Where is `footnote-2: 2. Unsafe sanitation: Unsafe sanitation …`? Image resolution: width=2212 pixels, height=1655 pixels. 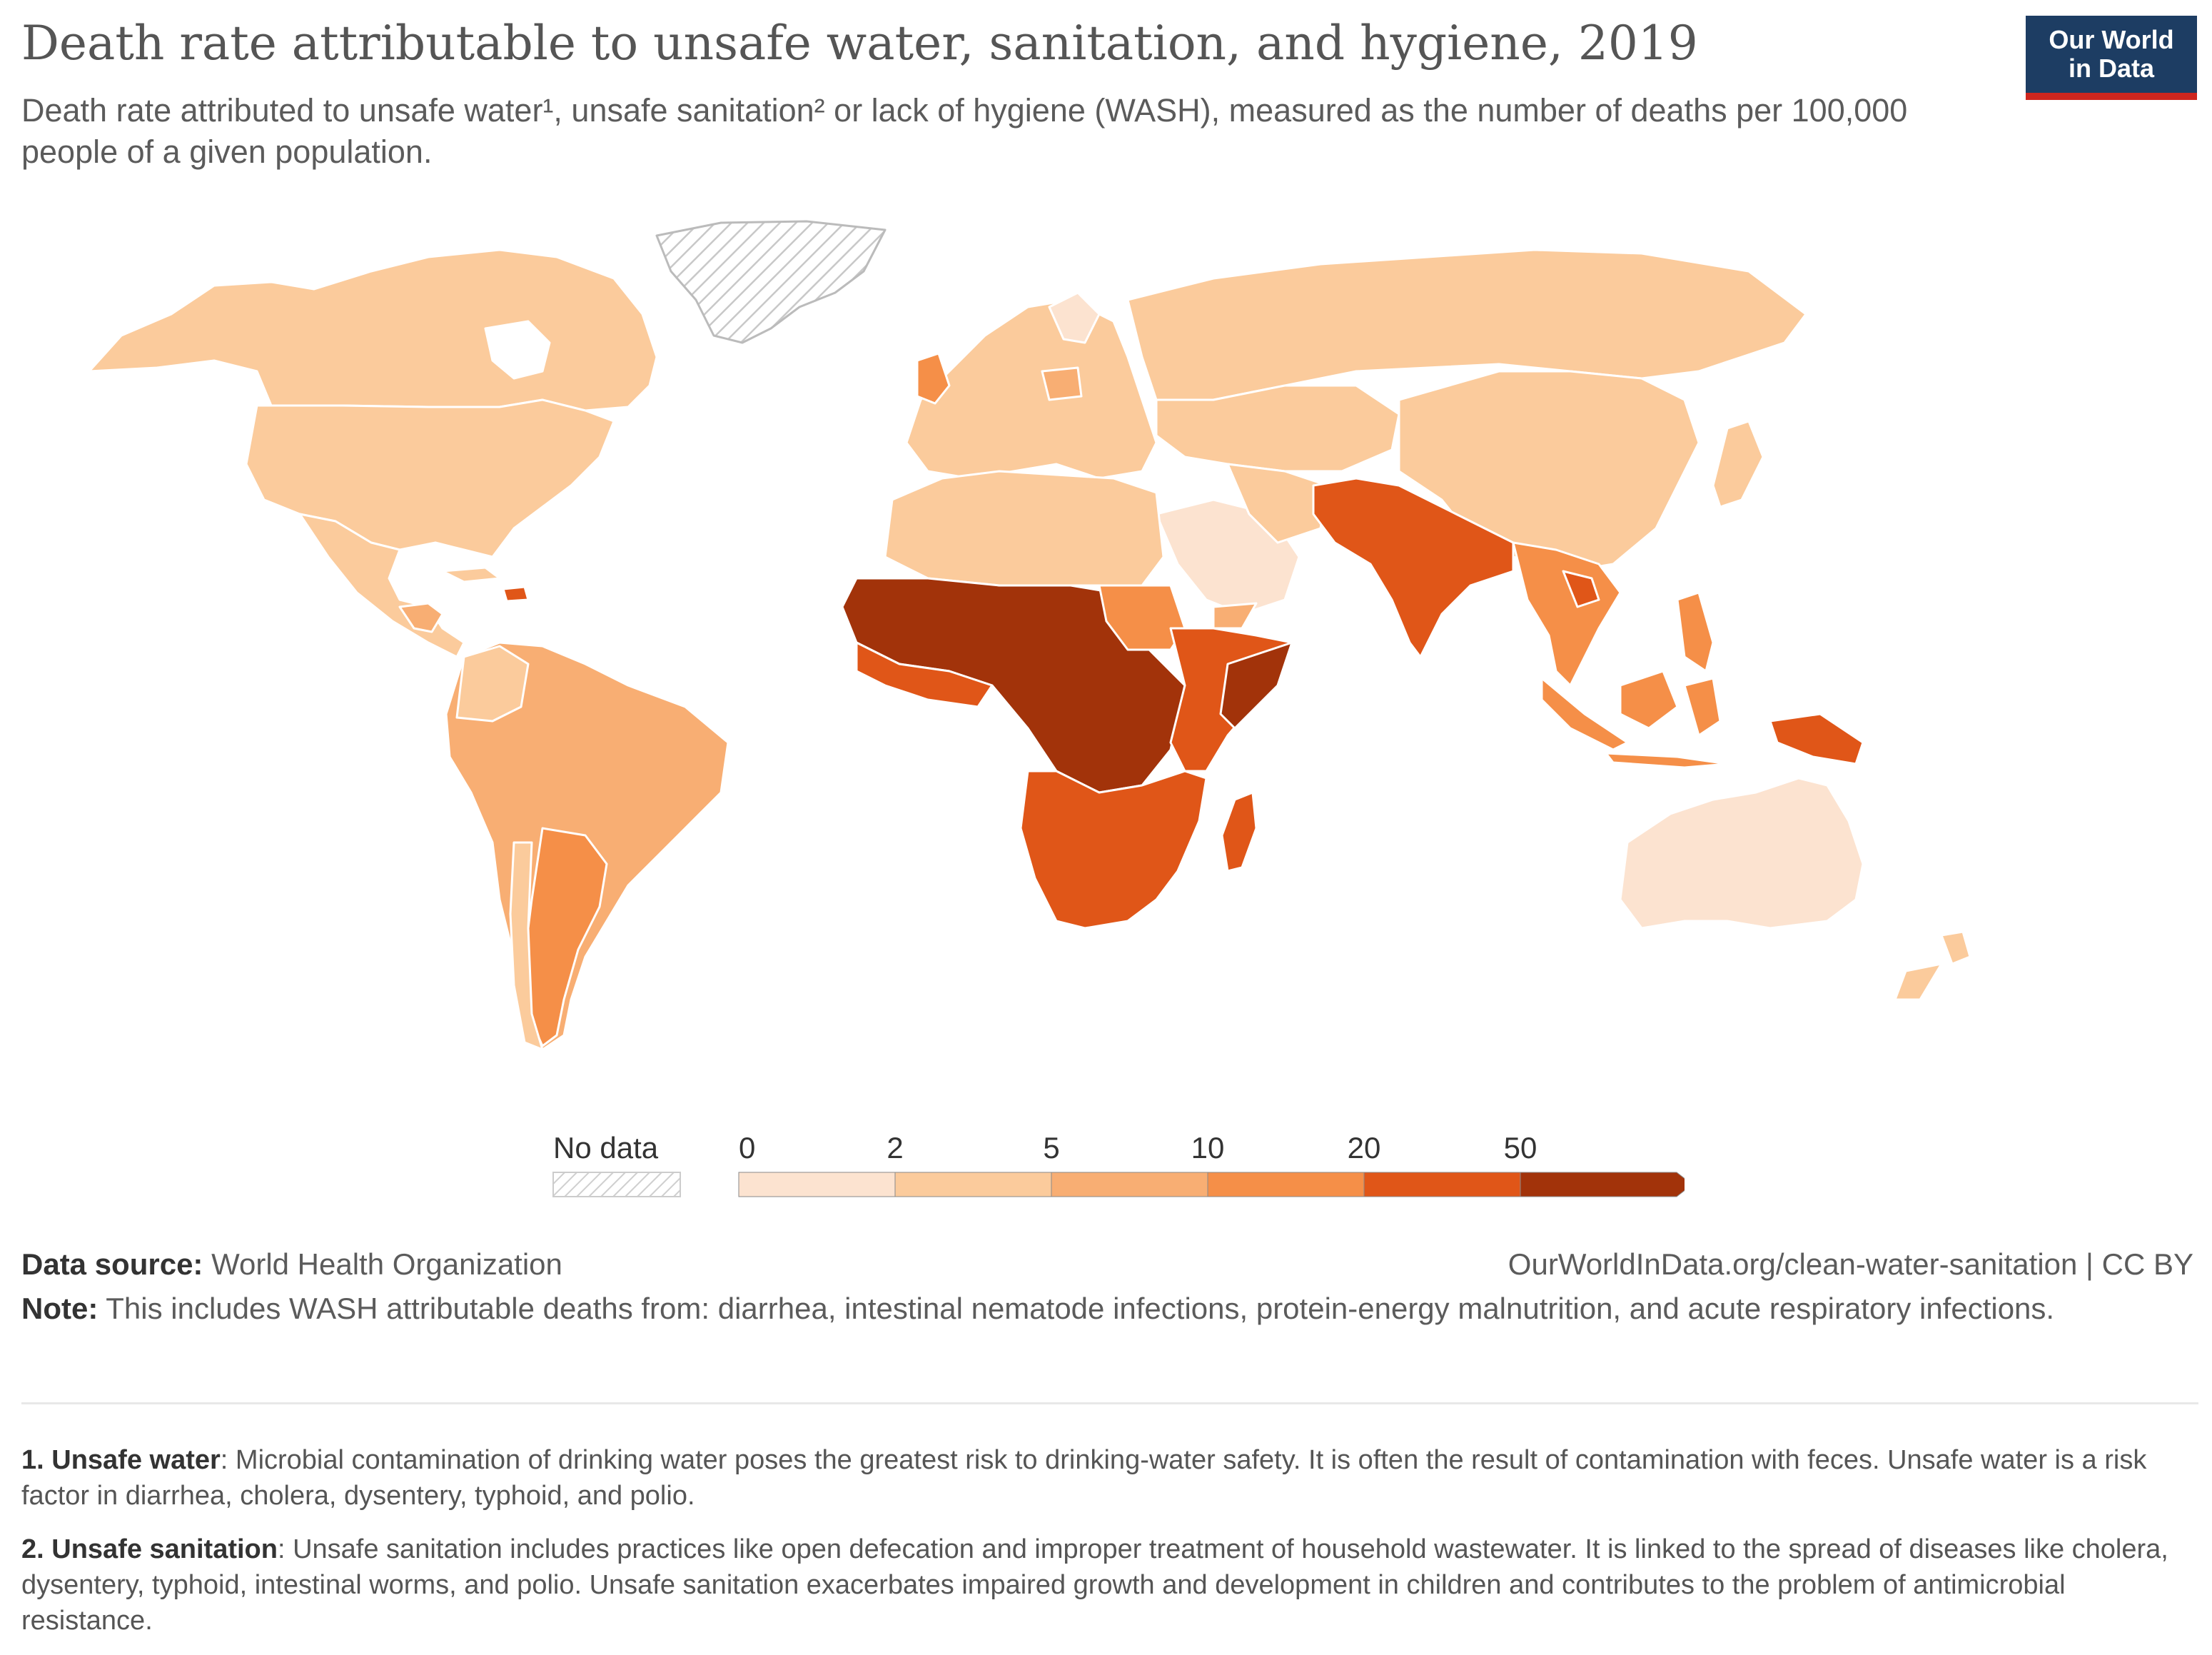
footnote-2: 2. Unsafe sanitation: Unsafe sanitation … is located at coordinates (1106, 1585).